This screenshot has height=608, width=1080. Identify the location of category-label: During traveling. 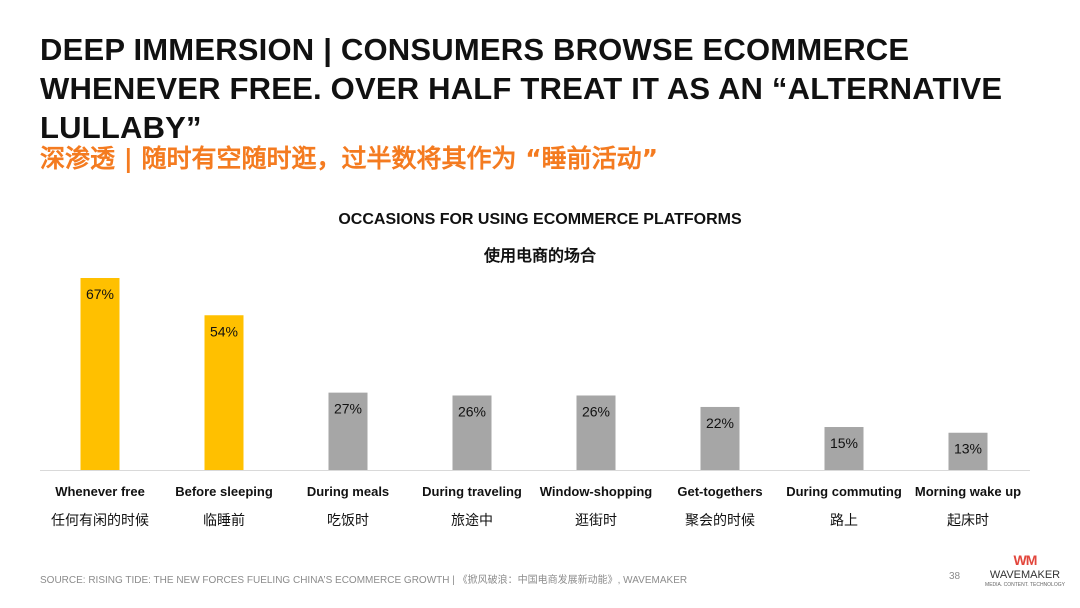
(472, 491).